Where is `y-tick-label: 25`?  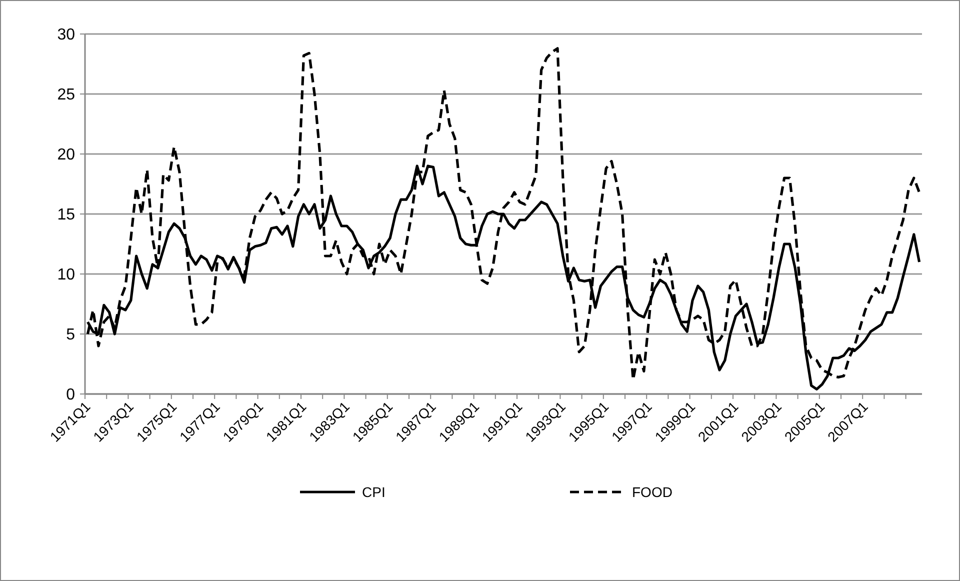 y-tick-label: 25 is located at coordinates (66, 95).